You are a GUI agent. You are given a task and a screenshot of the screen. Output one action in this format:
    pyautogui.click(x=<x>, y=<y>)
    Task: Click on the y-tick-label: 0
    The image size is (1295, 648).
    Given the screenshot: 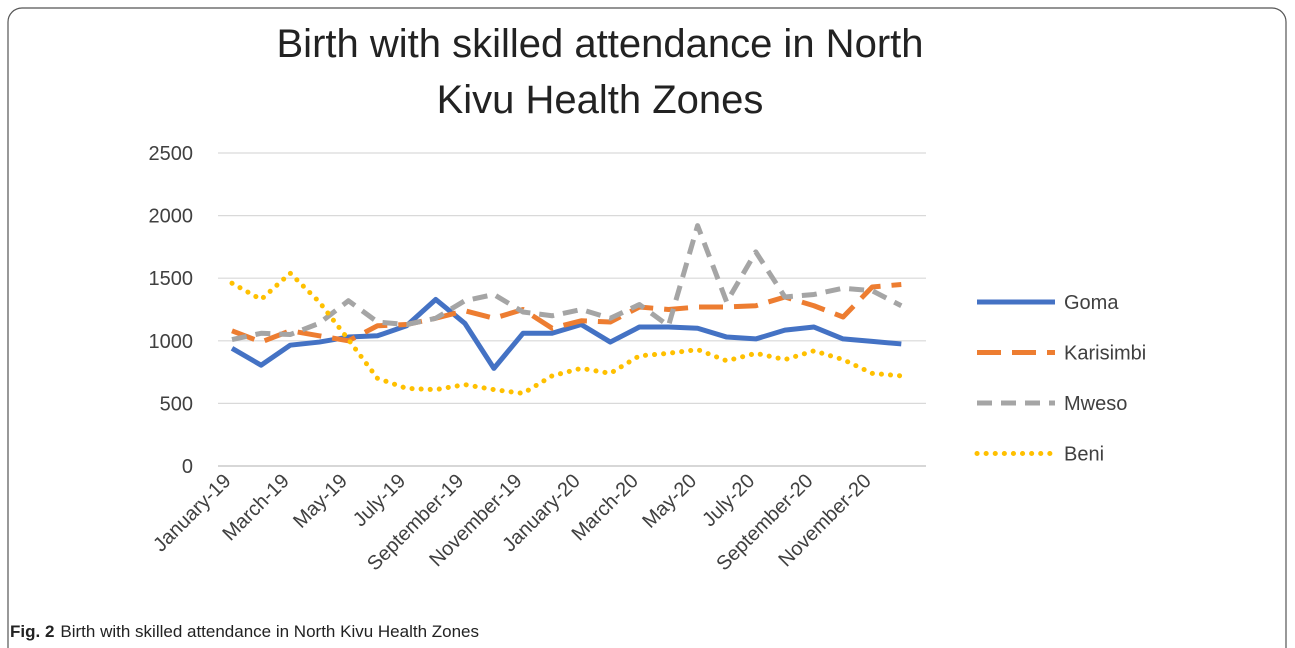 What is the action you would take?
    pyautogui.click(x=187, y=467)
    